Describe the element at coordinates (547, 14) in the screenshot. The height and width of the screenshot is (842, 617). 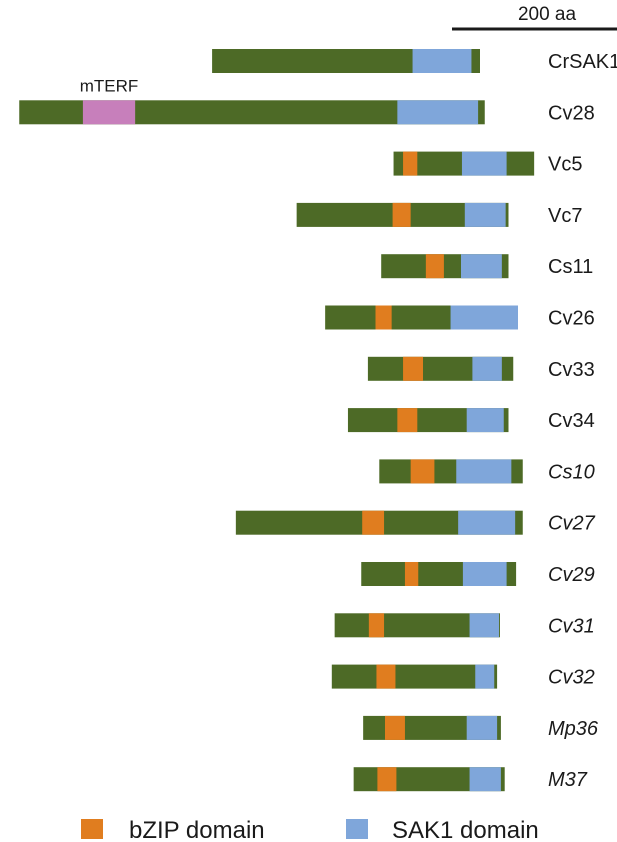
I see `scale-bar-label: 200 aa` at that location.